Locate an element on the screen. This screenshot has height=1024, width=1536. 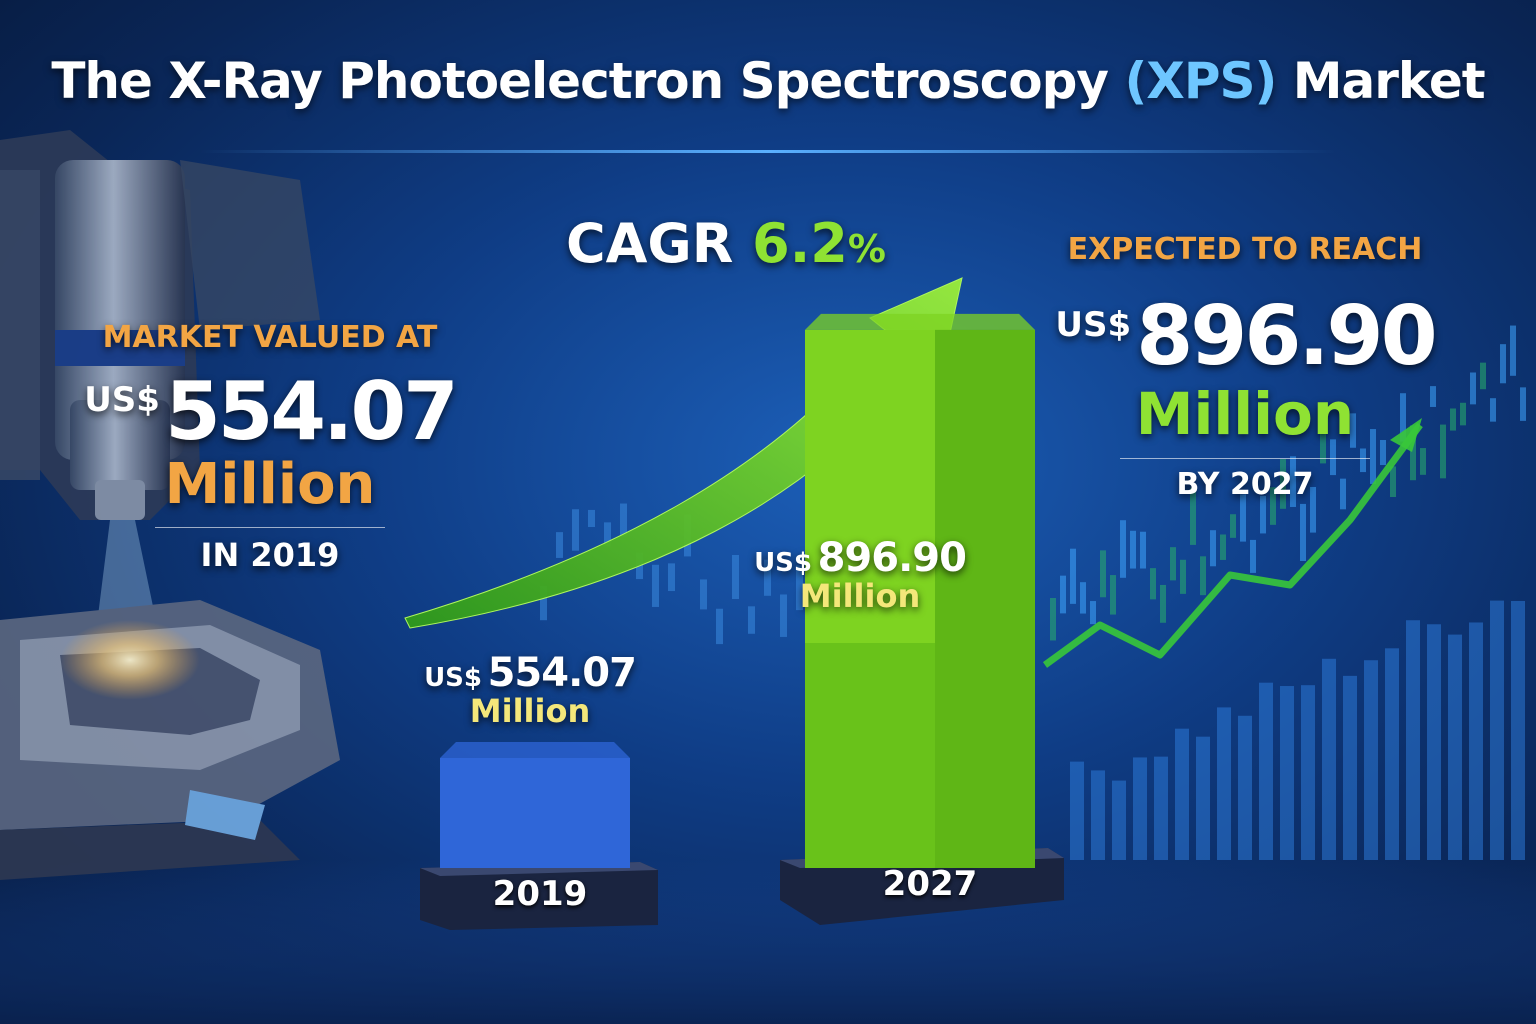
bar-value-label-2027: US$ 896.90 Million is located at coordinates (860, 575).